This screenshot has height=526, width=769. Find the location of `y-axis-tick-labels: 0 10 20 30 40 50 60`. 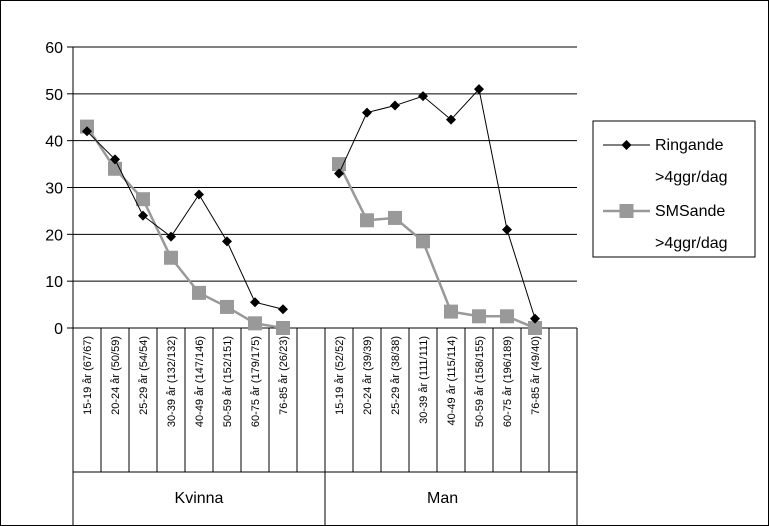

y-axis-tick-labels: 0 10 20 30 40 50 60 is located at coordinates (54, 189).